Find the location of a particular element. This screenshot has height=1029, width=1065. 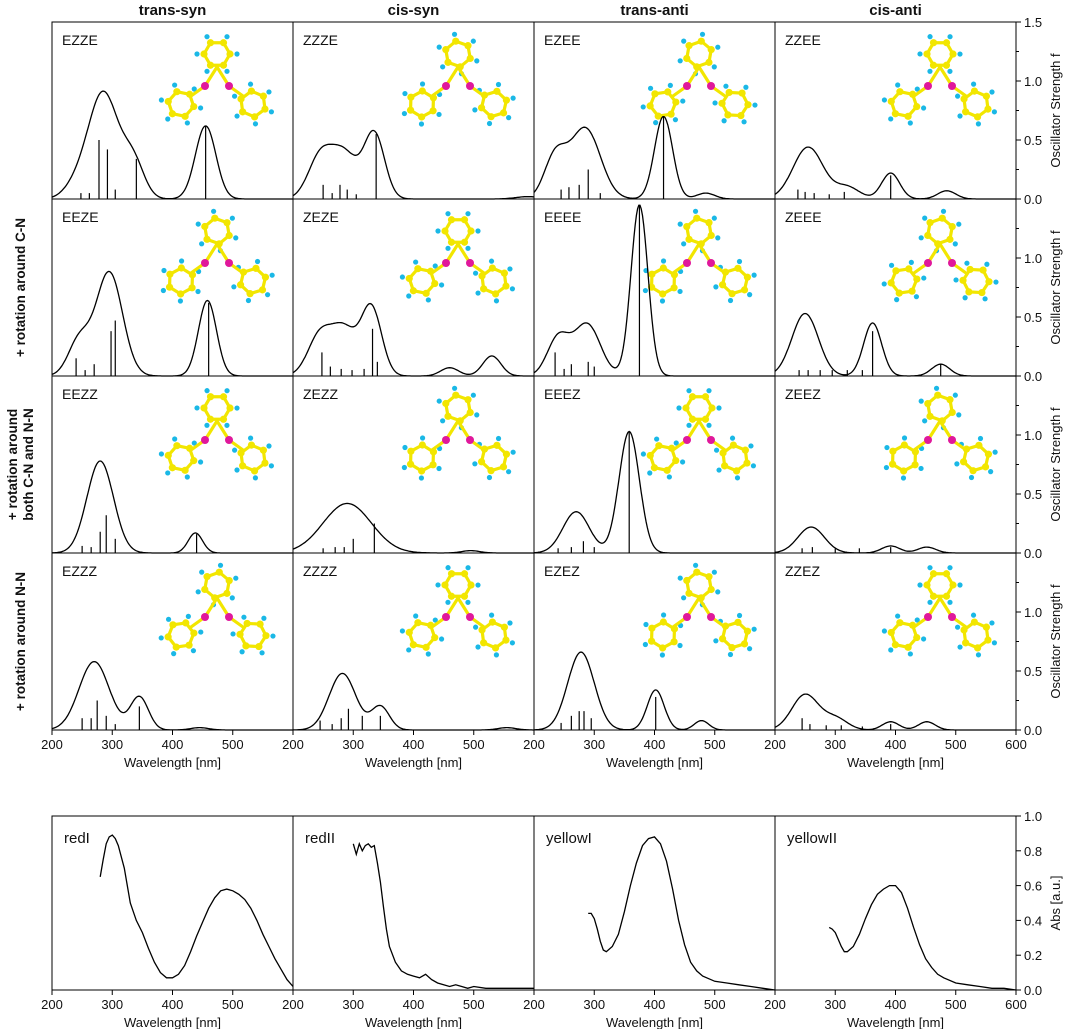

row-title: + rotation around C-N is located at coordinates (20, 287).